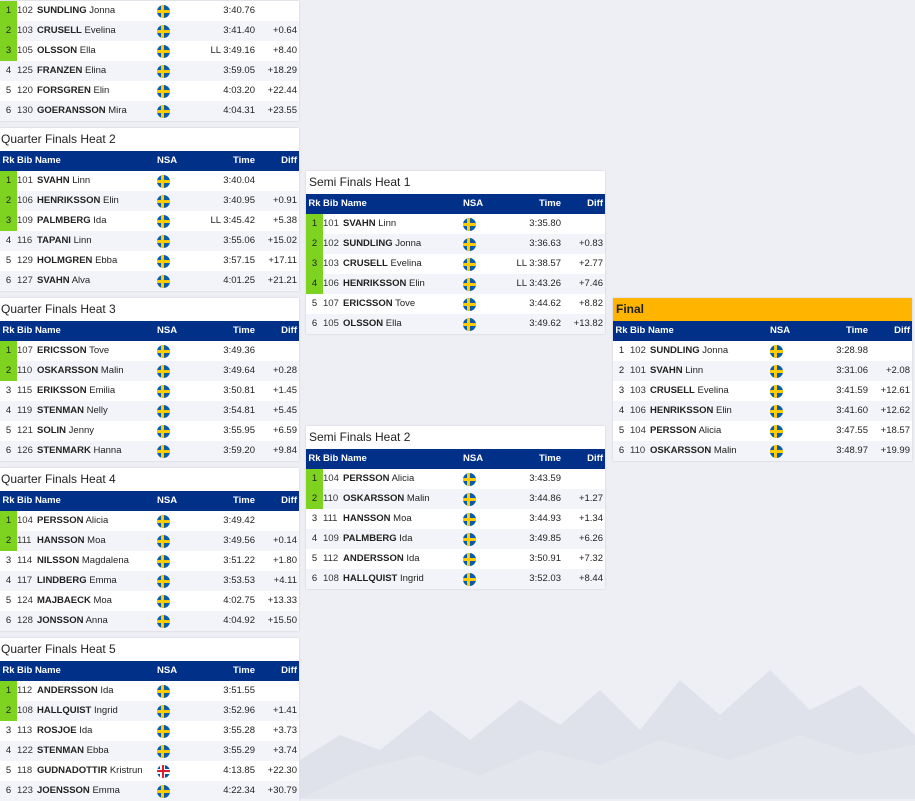 This screenshot has height=801, width=915. I want to click on result-row: 5 107 ERICSSON Tove 3:44.62 +8.82, so click(455, 304).